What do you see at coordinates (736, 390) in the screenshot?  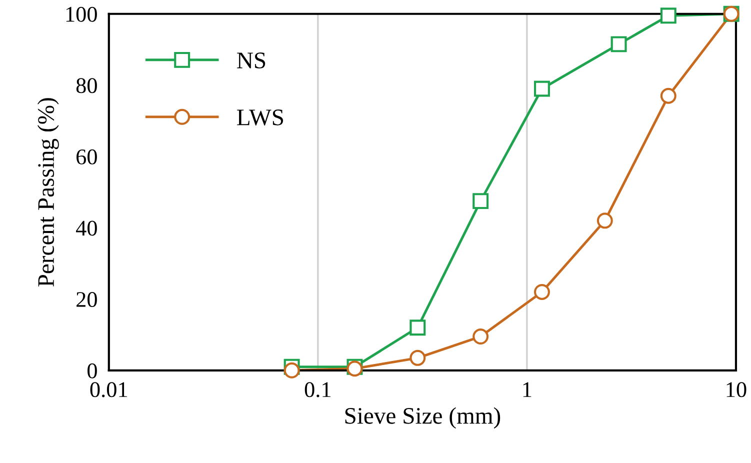 I see `x-tick-label: 10` at bounding box center [736, 390].